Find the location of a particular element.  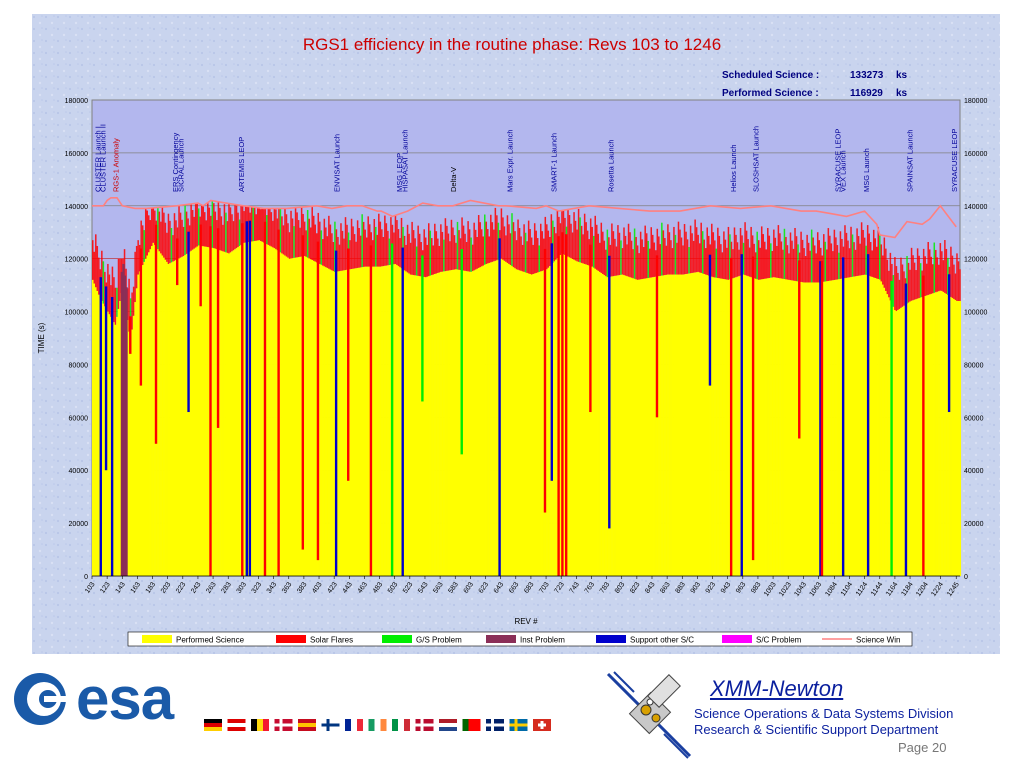

event-label: Delta-V is located at coordinates (453, 179).